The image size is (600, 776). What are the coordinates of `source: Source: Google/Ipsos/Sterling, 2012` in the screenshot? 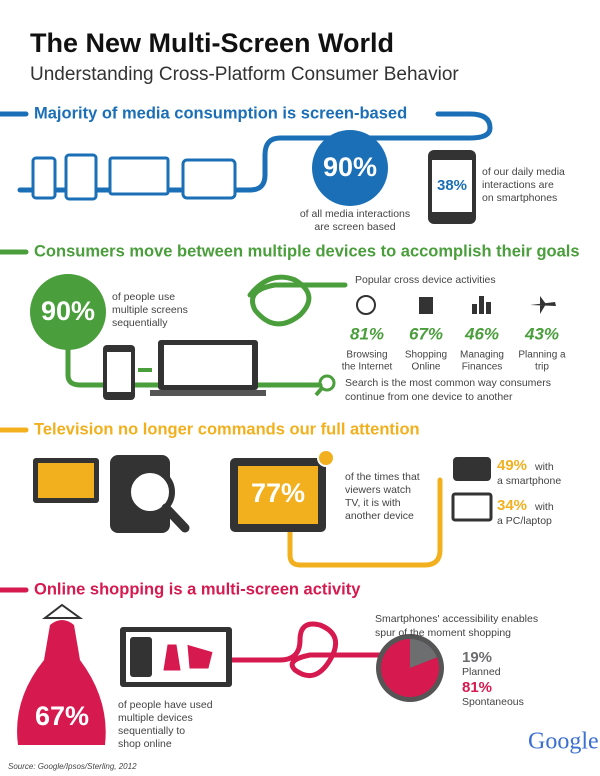 It's located at (72, 766).